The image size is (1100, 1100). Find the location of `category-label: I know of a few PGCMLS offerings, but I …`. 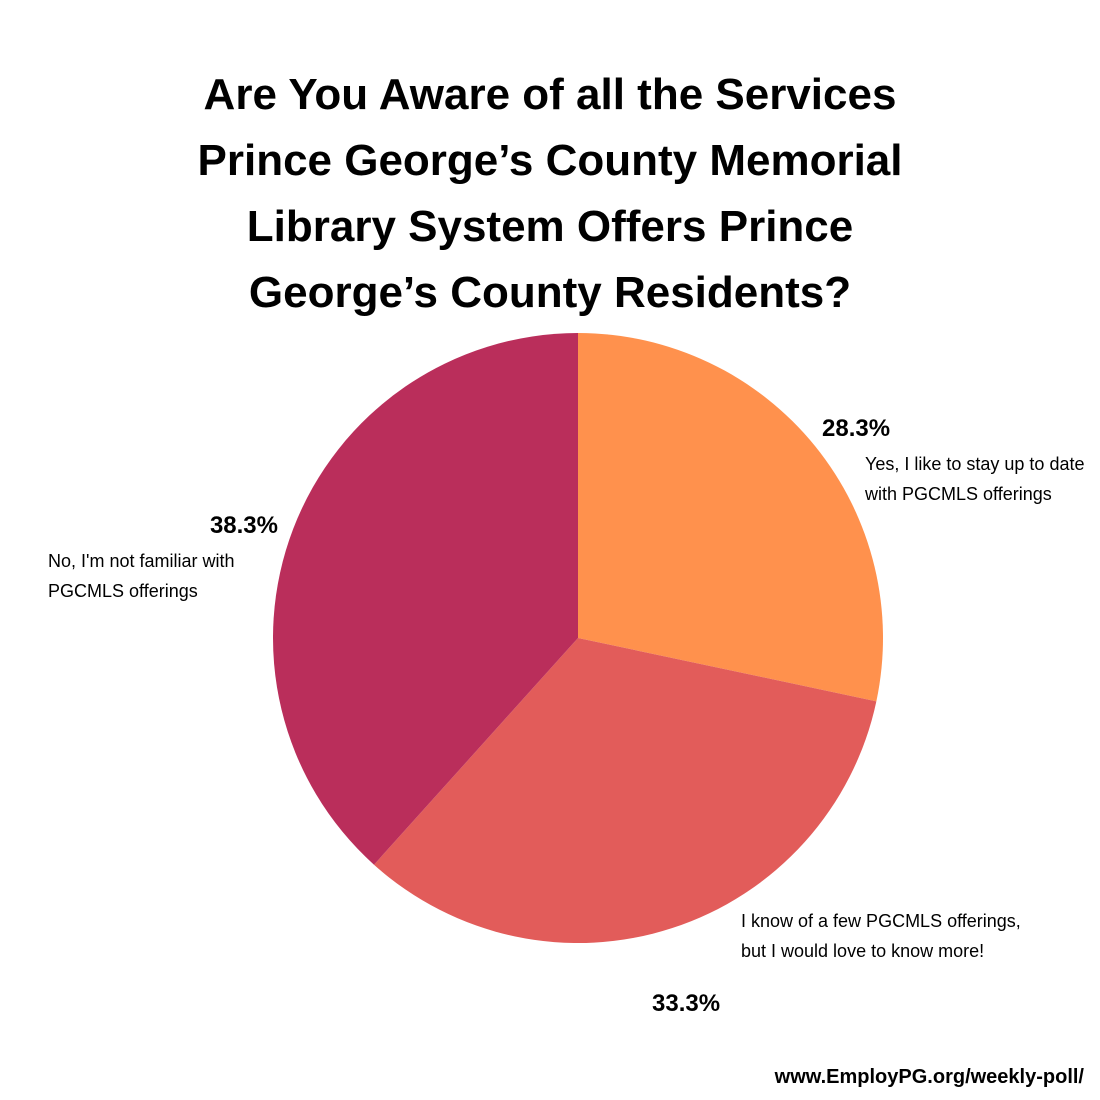

category-label: I know of a few PGCMLS offerings, but I … is located at coordinates (881, 936).